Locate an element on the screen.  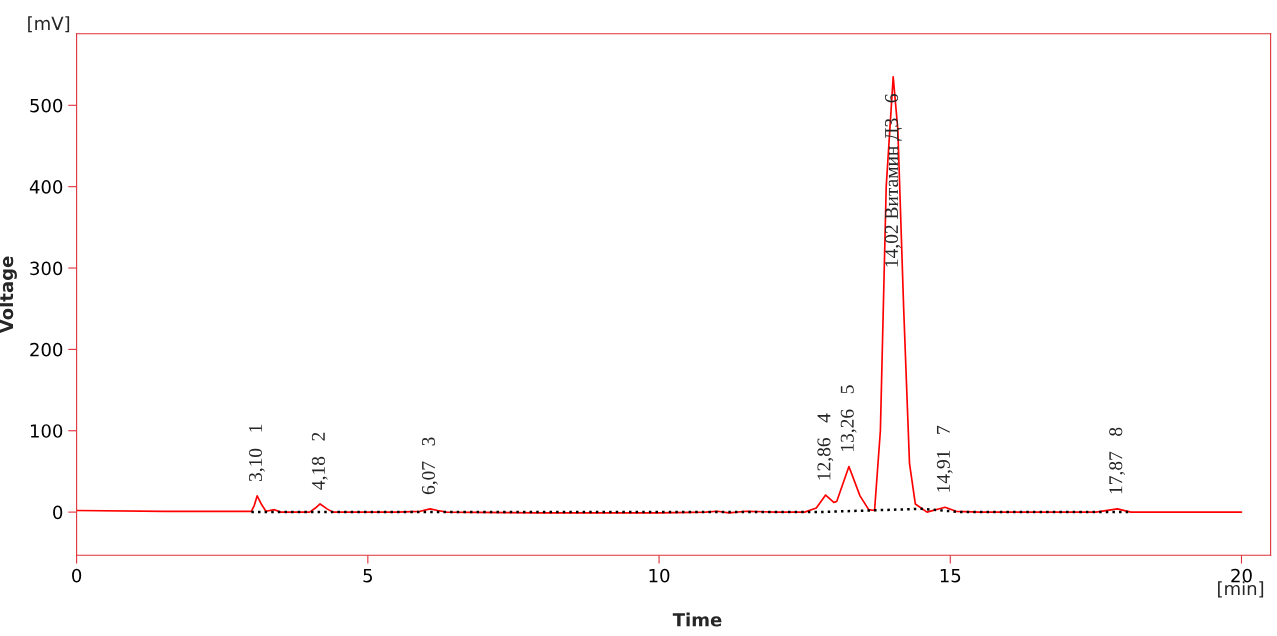
y-tick-label: 100 is located at coordinates (46, 431).